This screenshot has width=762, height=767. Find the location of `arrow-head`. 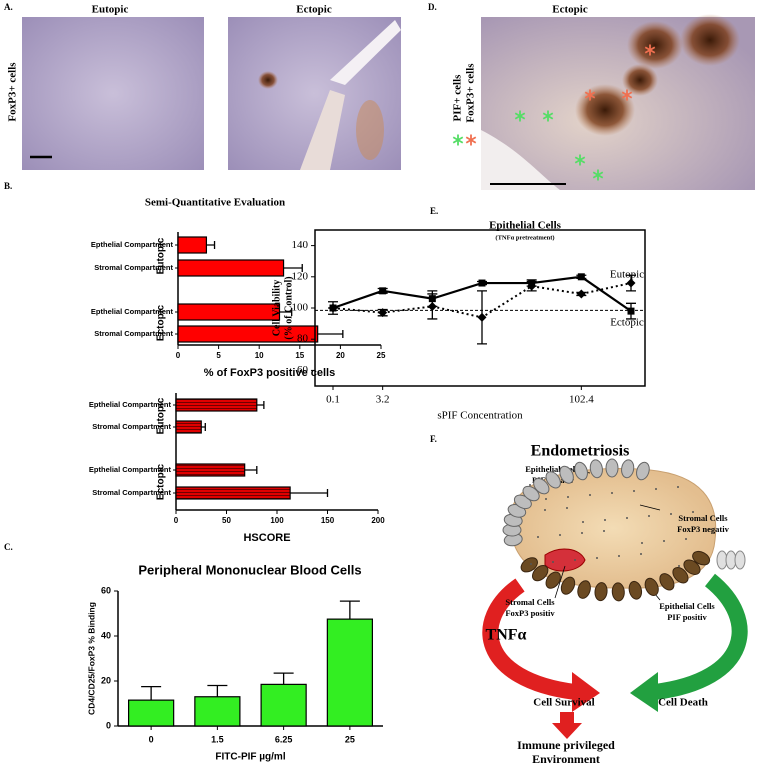

arrow-head is located at coordinates (567, 731).